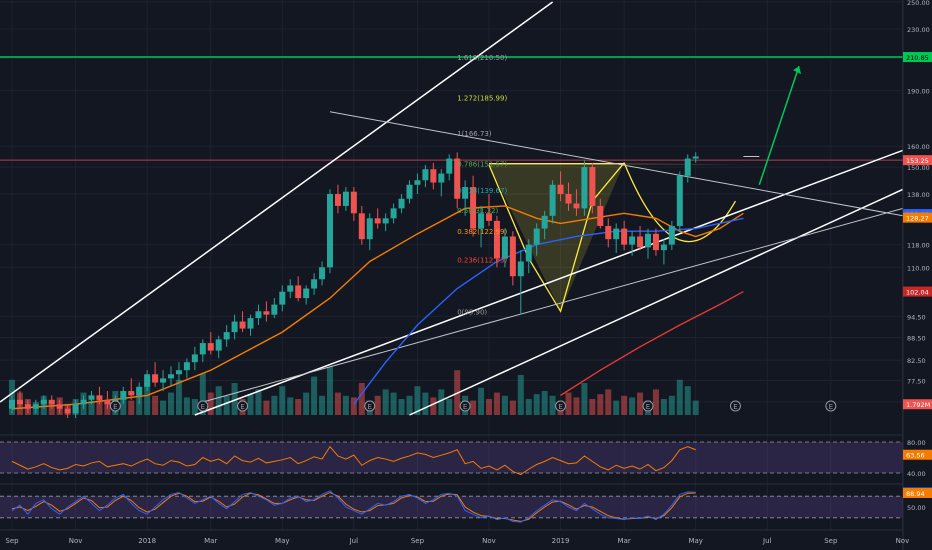  Describe the element at coordinates (916, 474) in the screenshot. I see `rsi-tick: 40.00` at that location.